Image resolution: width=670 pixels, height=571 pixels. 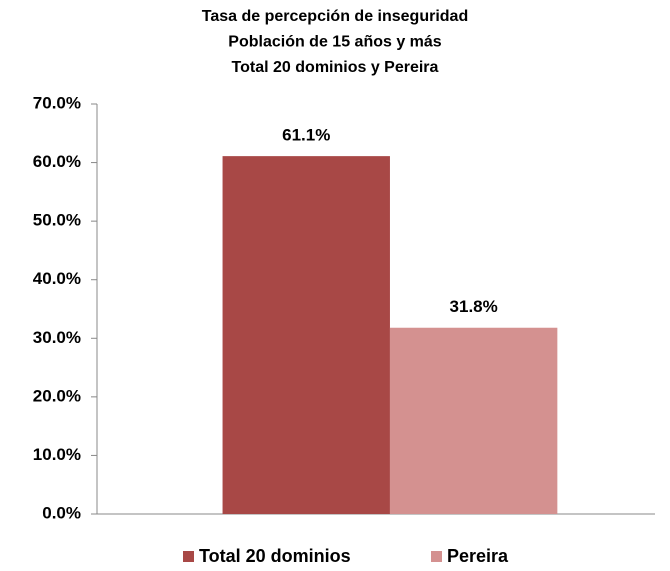 What do you see at coordinates (335, 16) in the screenshot?
I see `chart-title: Tasa de percepción de inseguridad` at bounding box center [335, 16].